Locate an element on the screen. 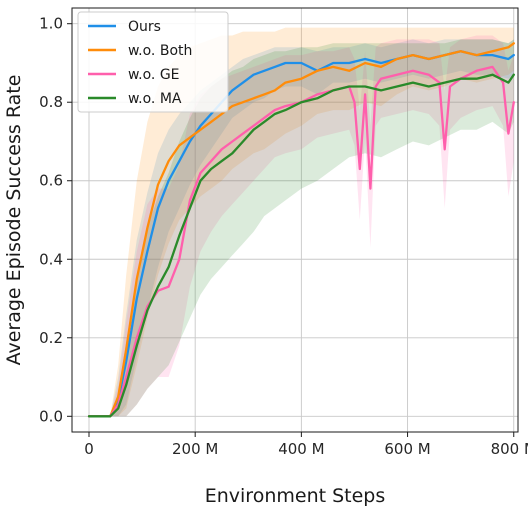 This screenshot has height=508, width=528. x-tick-labels: 0 200 M 400 M 600 M 800 M is located at coordinates (306, 449).